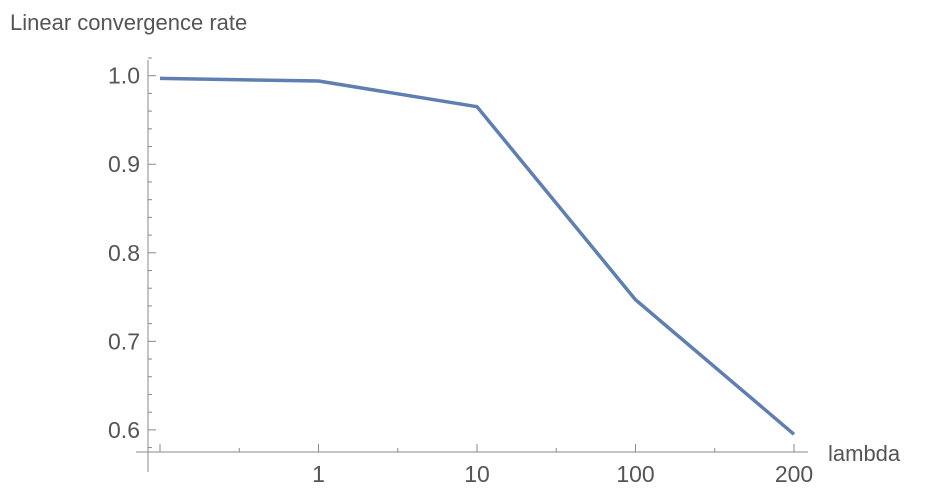 Image resolution: width=928 pixels, height=494 pixels. Describe the element at coordinates (124, 430) in the screenshot. I see `y-tick-label: 0.6` at that location.